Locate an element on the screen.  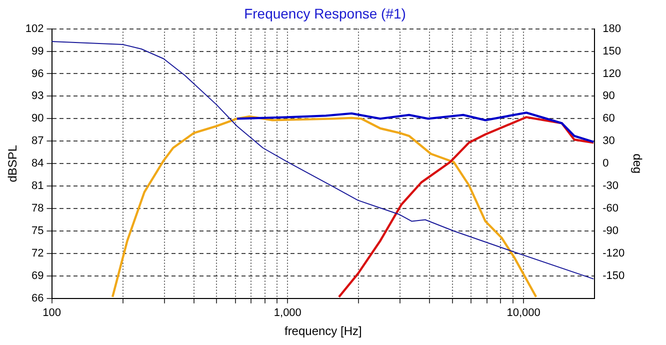
y2-tick-label: 180 is located at coordinates (611, 28).